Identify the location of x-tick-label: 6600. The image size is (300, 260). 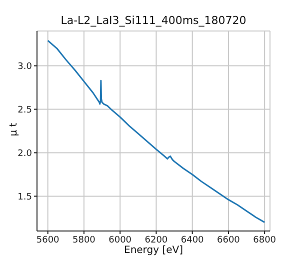
(228, 240).